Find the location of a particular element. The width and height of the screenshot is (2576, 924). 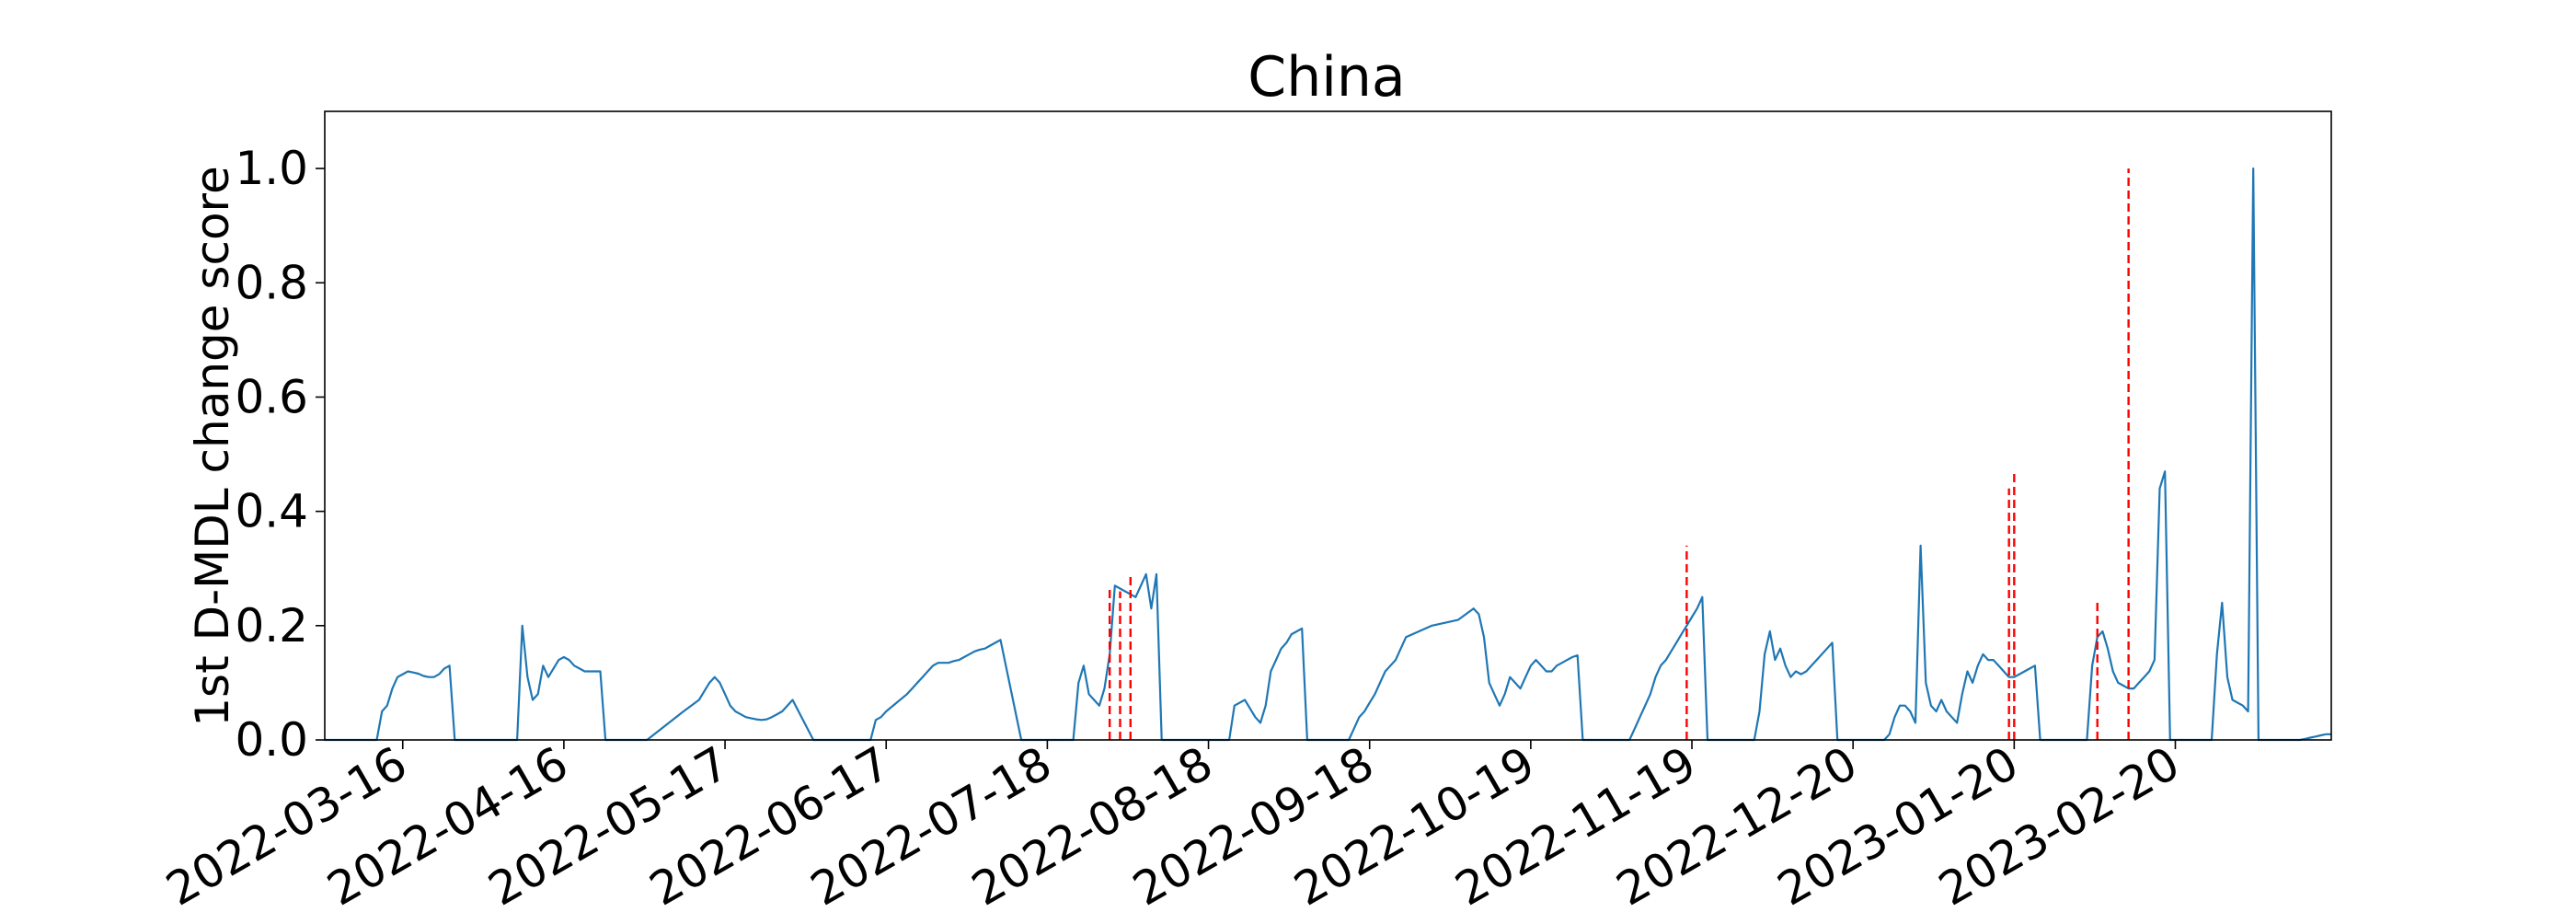

y-tick-label: 0.6 is located at coordinates (271, 396).